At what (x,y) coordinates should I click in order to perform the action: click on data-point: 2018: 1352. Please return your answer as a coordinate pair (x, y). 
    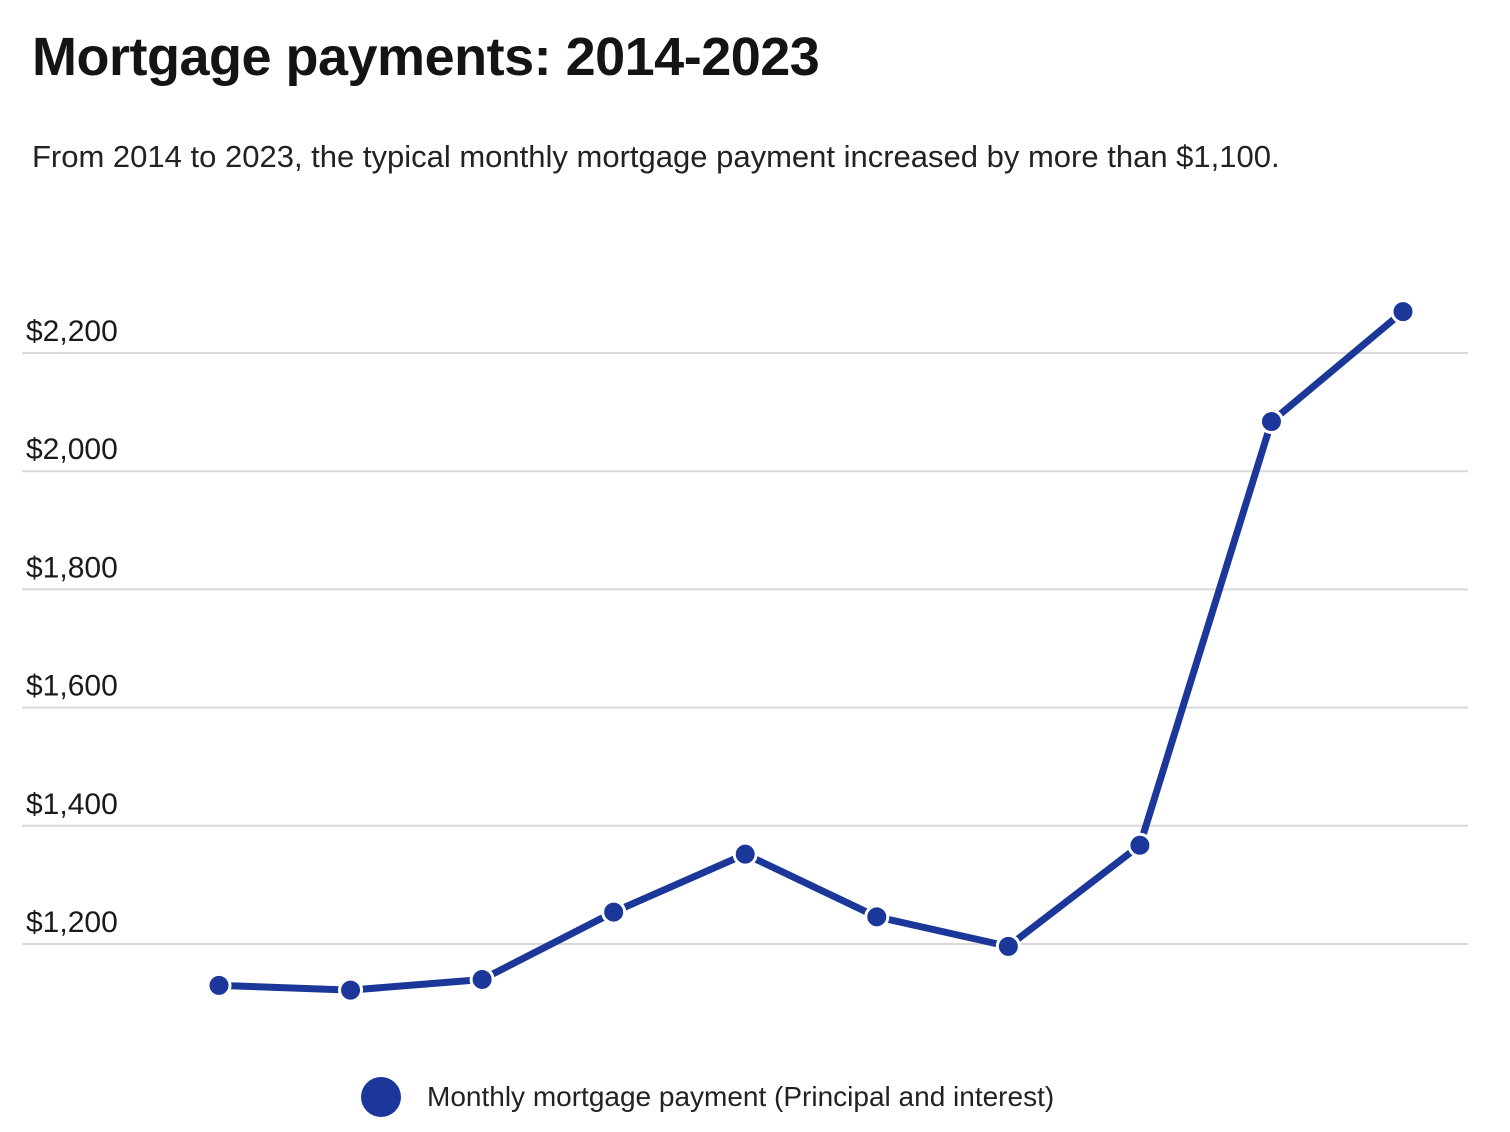
    Looking at the image, I should click on (745, 854).